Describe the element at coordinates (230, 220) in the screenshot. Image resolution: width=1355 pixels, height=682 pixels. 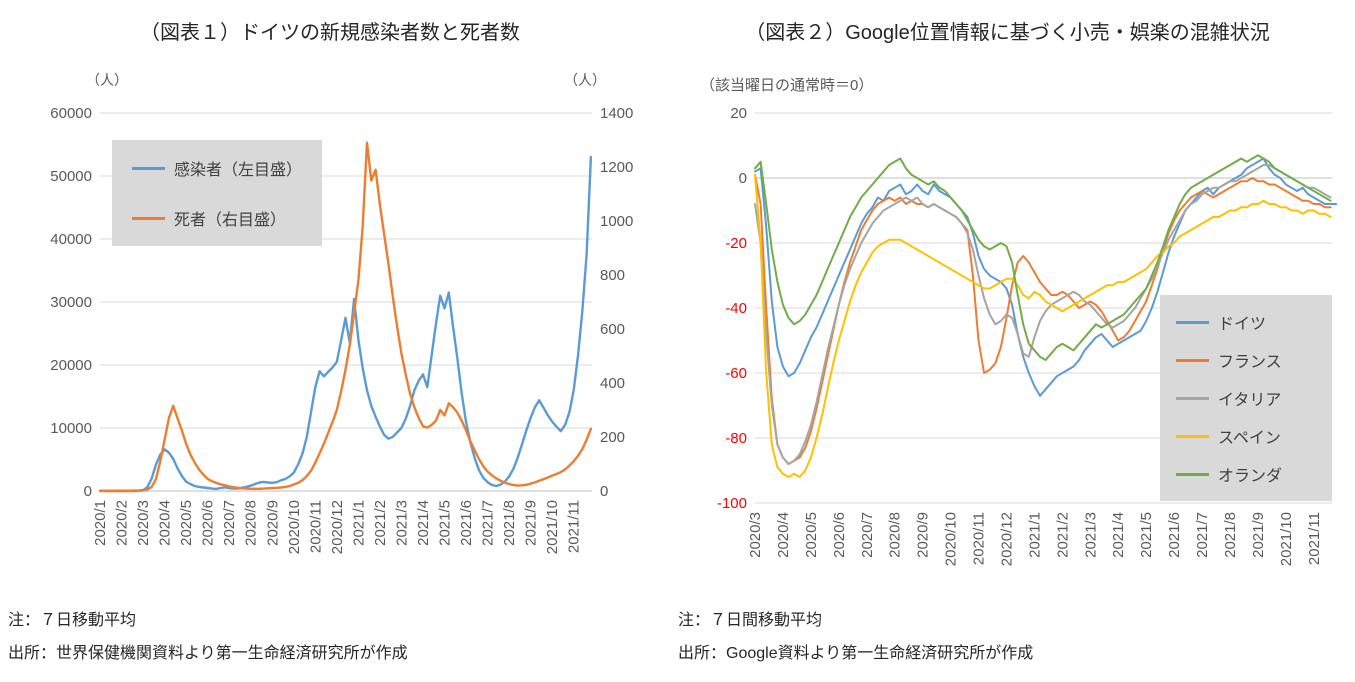
I see `legend-label: 死者（右目盛）` at that location.